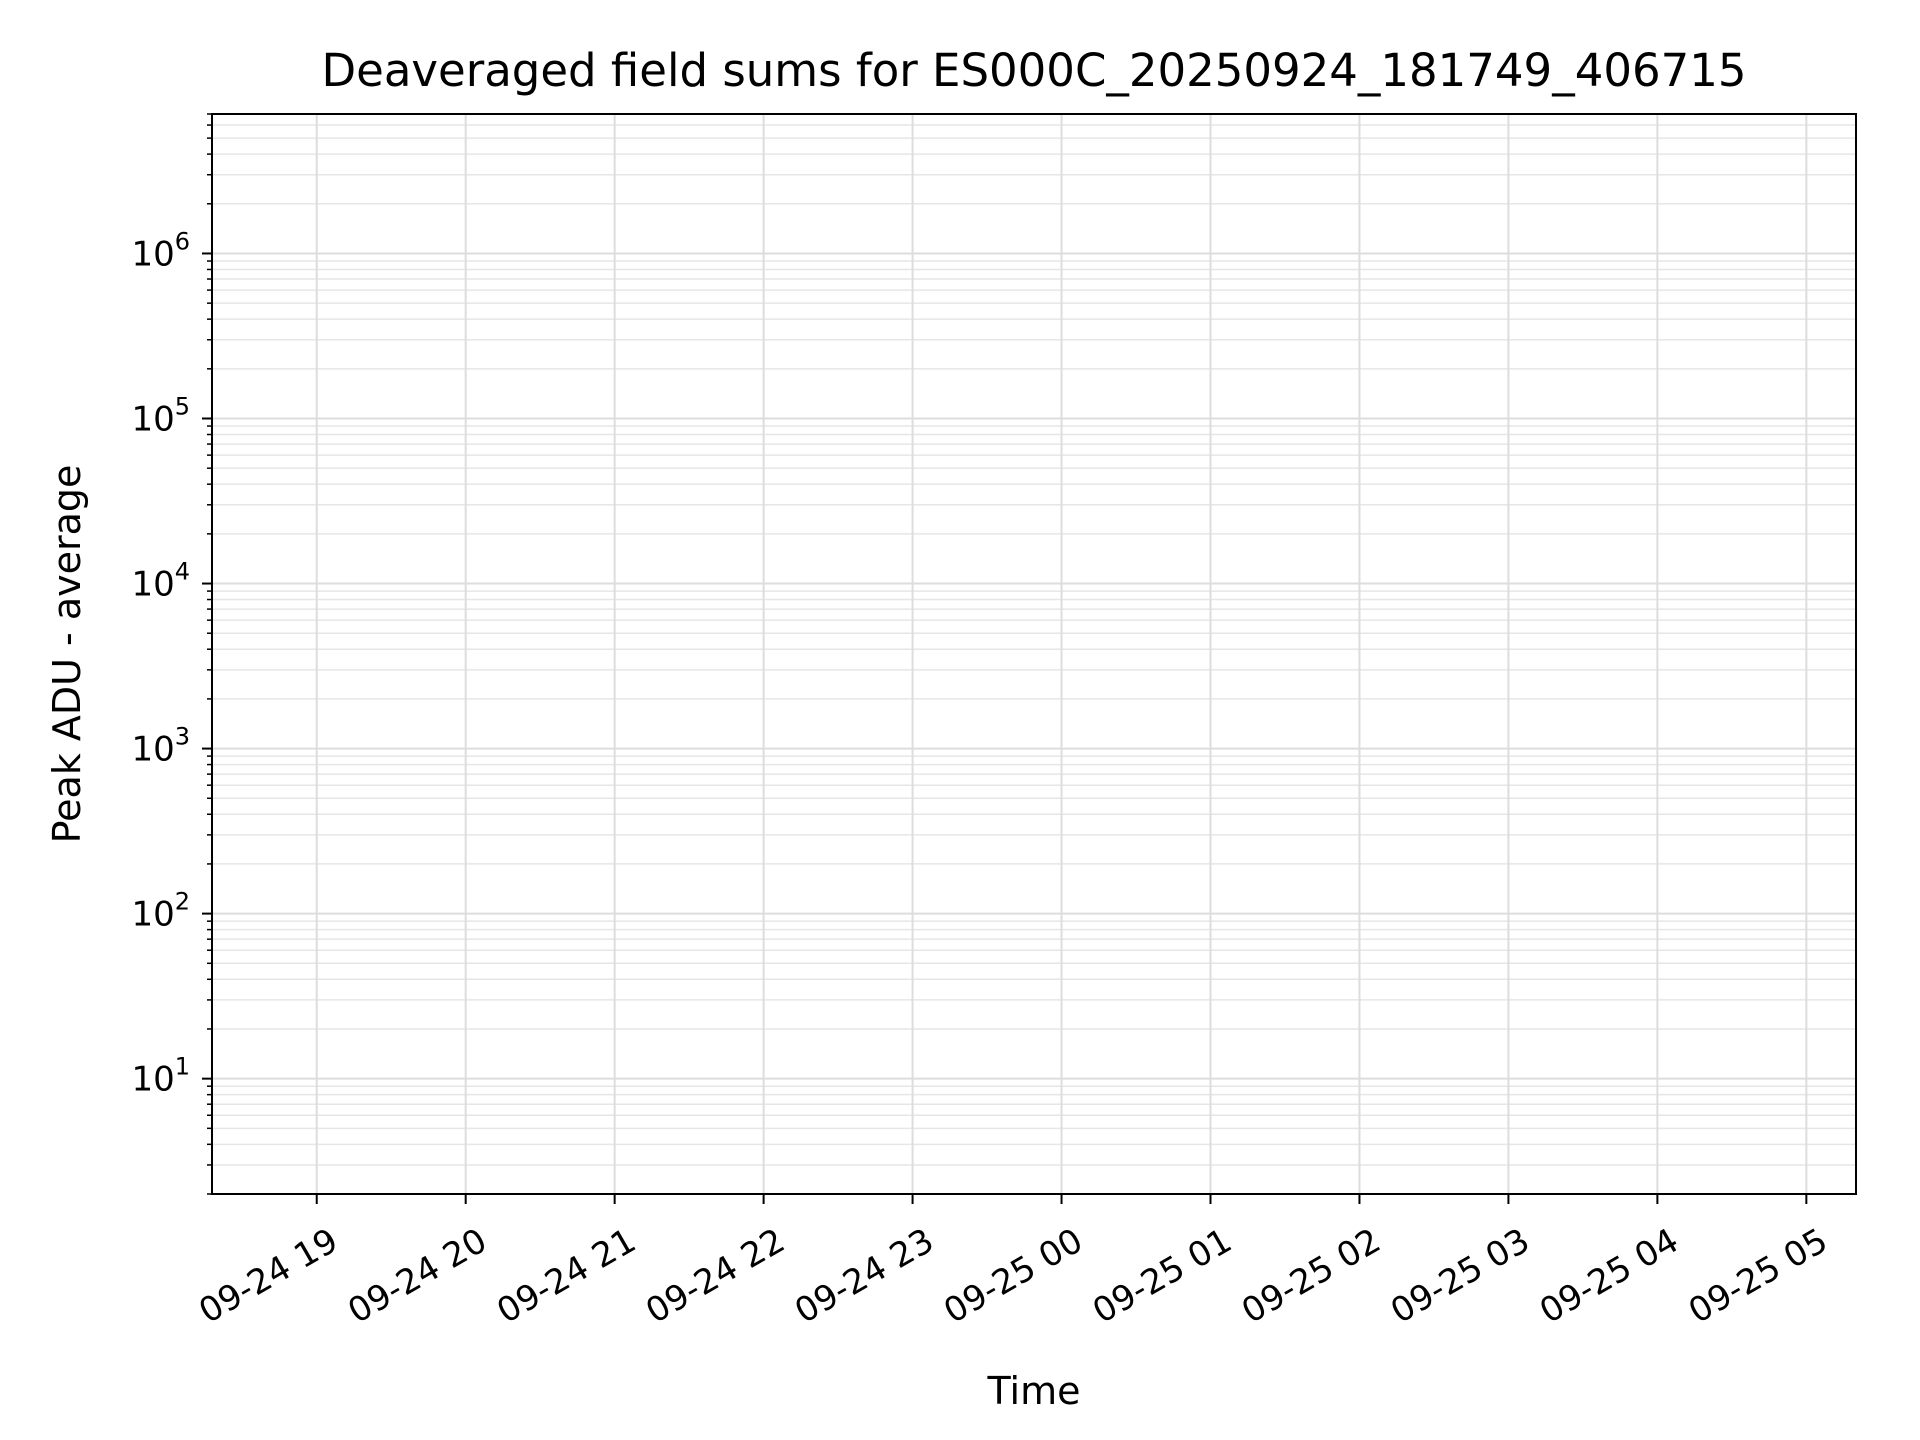 This screenshot has width=1920, height=1440. What do you see at coordinates (1311, 1276) in the screenshot?
I see `x-tick-label: 09-25 02` at bounding box center [1311, 1276].